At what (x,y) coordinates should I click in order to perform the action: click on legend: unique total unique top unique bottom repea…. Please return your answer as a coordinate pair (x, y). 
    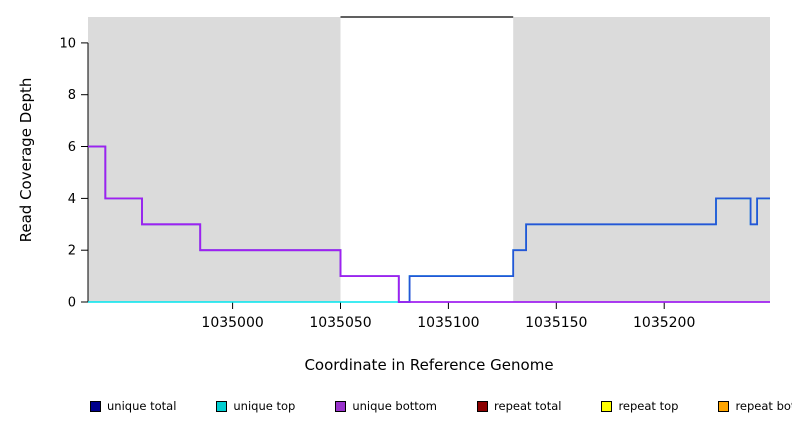
    Looking at the image, I should click on (441, 406).